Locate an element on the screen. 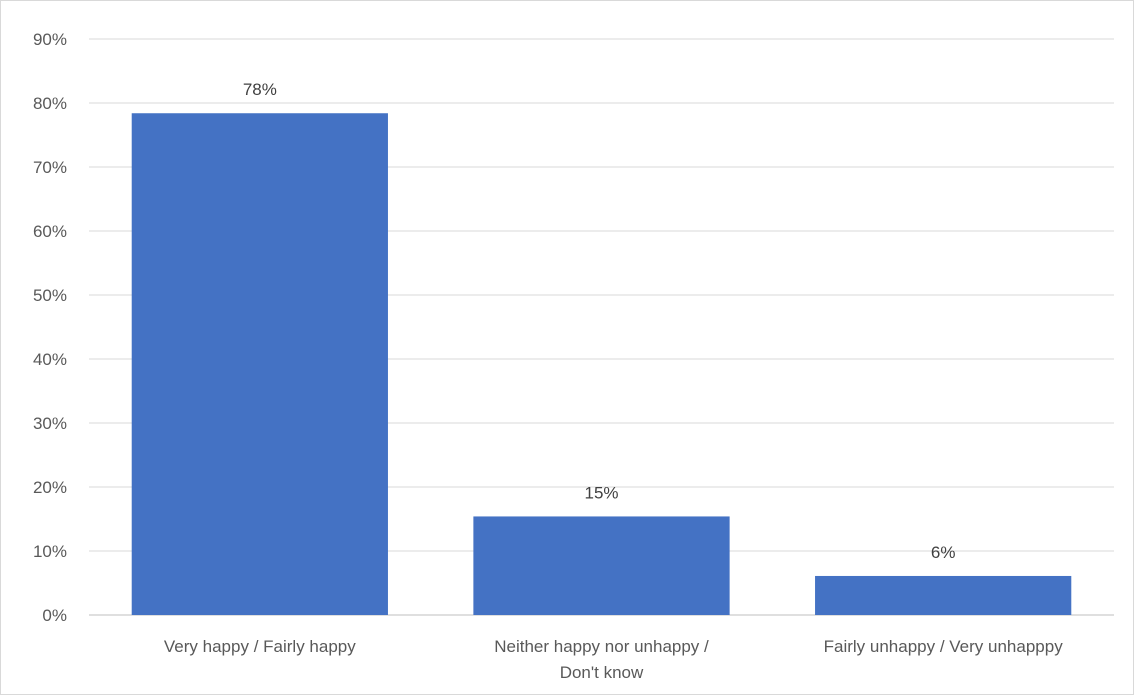 The image size is (1134, 695). y-tick-label: 20% is located at coordinates (50, 487).